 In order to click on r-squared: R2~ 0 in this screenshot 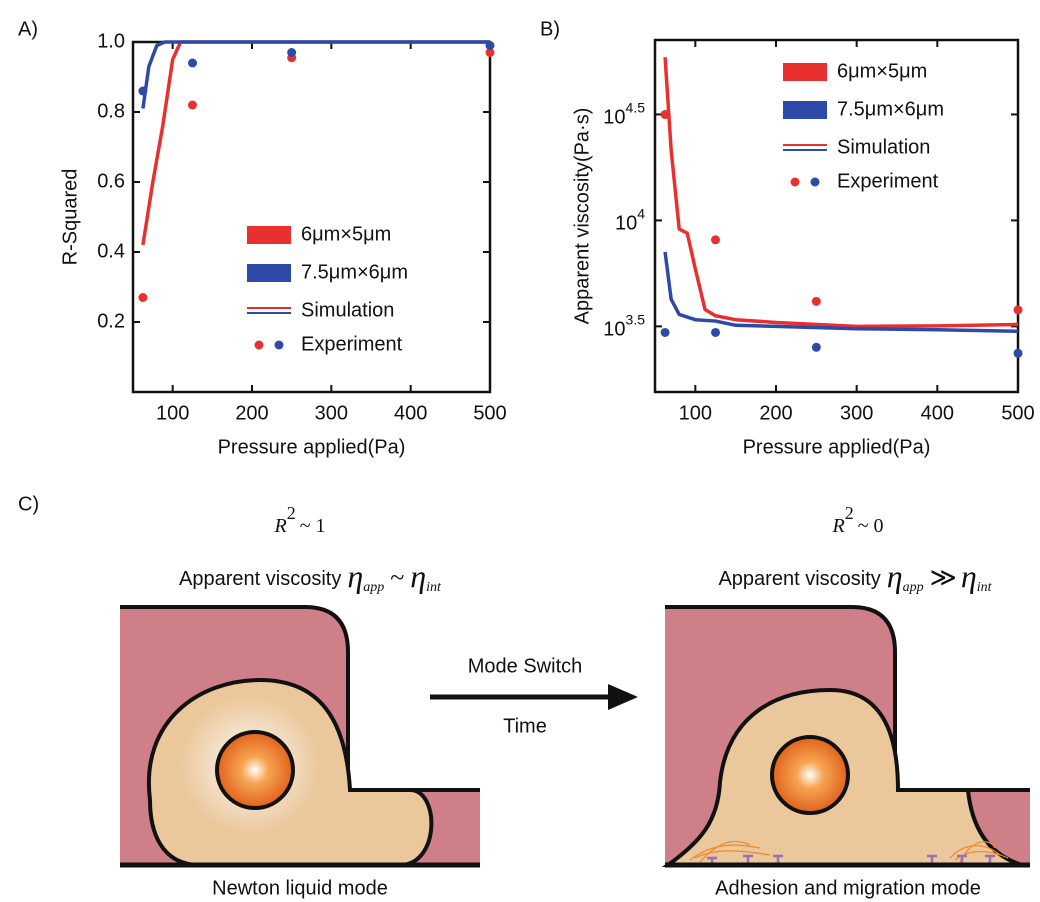, I will do `click(857, 519)`.